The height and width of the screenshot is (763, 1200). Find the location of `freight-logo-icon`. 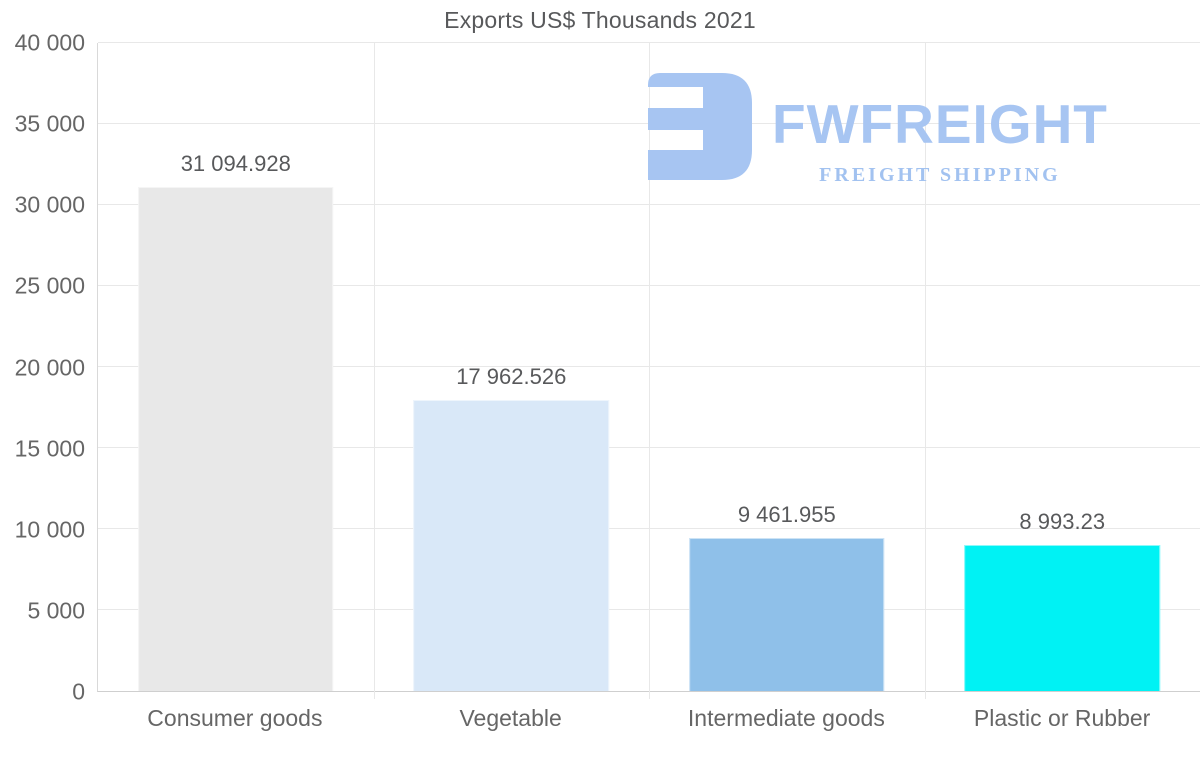

freight-logo-icon is located at coordinates (700, 126).